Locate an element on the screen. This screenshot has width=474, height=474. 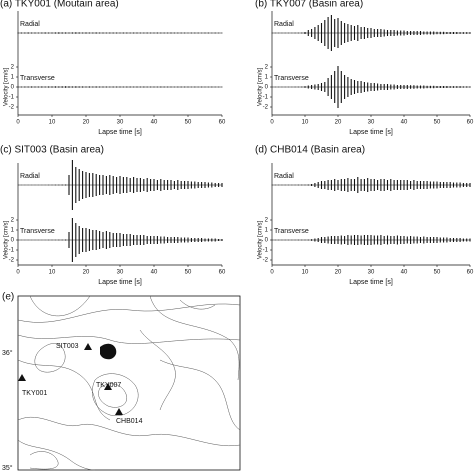
basin-mark is located at coordinates (108, 351).